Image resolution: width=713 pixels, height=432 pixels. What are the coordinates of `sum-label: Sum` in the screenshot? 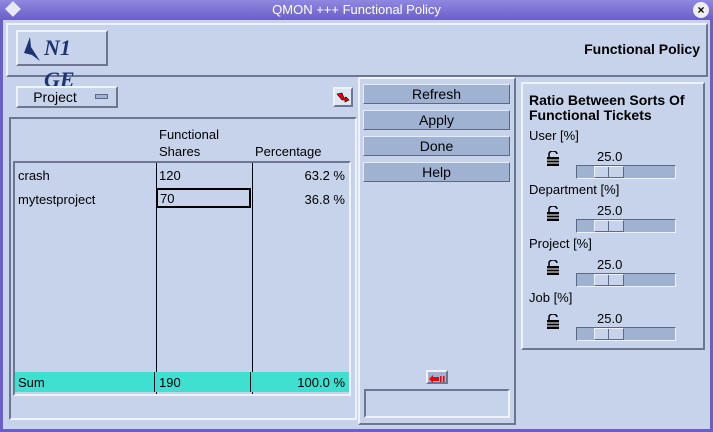 It's located at (31, 382).